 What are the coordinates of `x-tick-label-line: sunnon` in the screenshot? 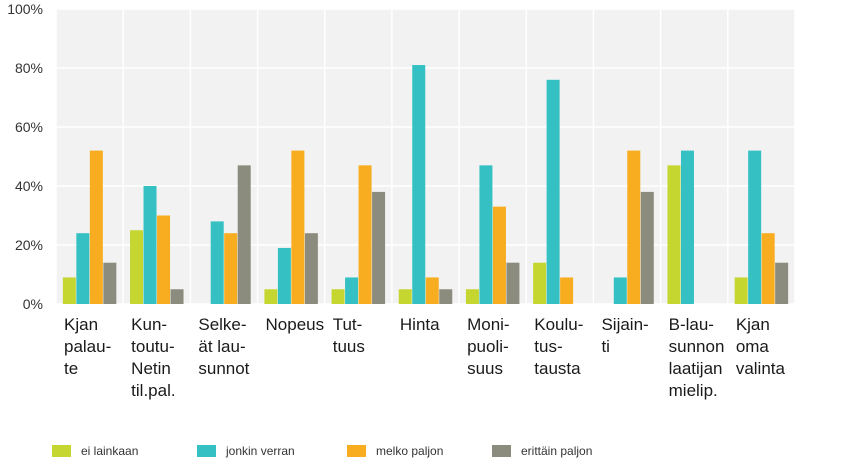 It's located at (697, 346).